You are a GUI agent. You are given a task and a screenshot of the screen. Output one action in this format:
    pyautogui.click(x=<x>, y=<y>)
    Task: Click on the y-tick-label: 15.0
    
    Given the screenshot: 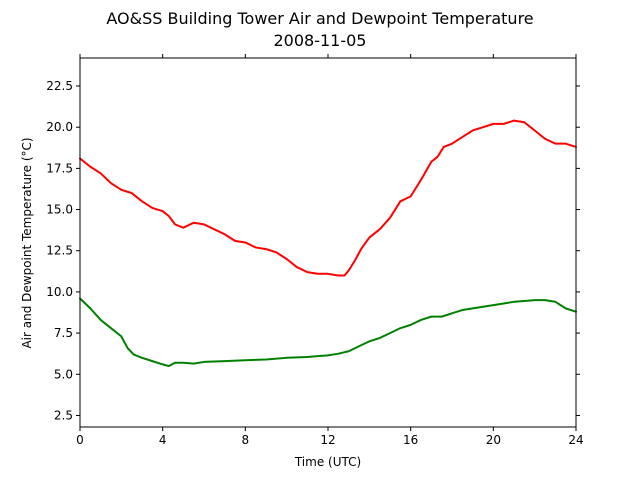 What is the action you would take?
    pyautogui.click(x=59, y=210)
    